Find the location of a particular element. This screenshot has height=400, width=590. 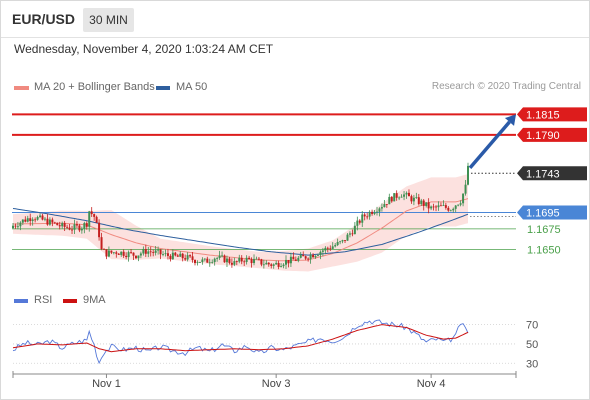

rsi-ma9-line is located at coordinates (240, 338).